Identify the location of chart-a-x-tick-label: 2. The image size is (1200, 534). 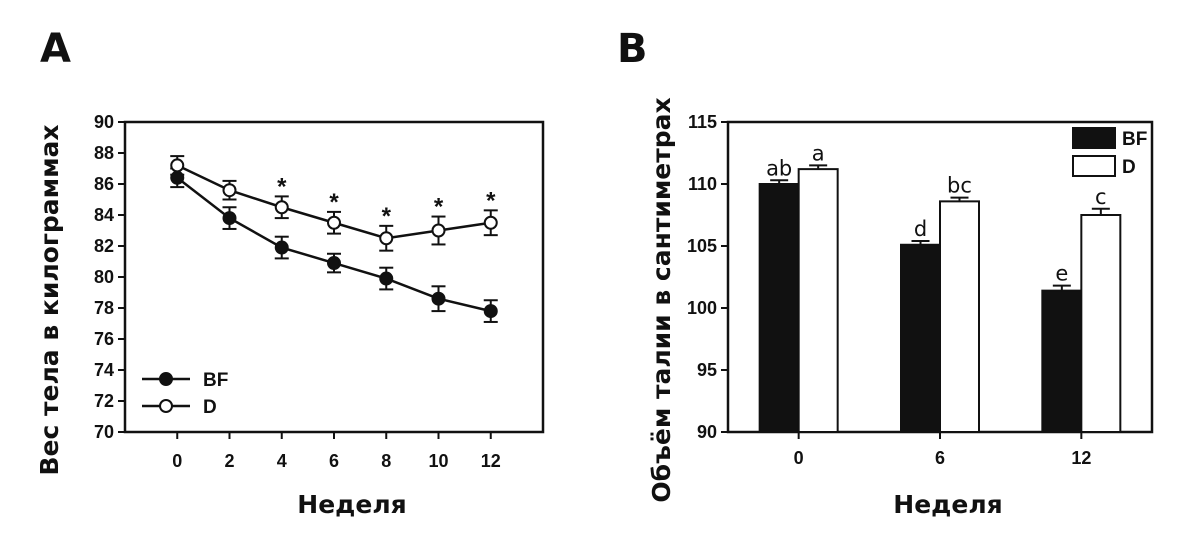
(229, 461).